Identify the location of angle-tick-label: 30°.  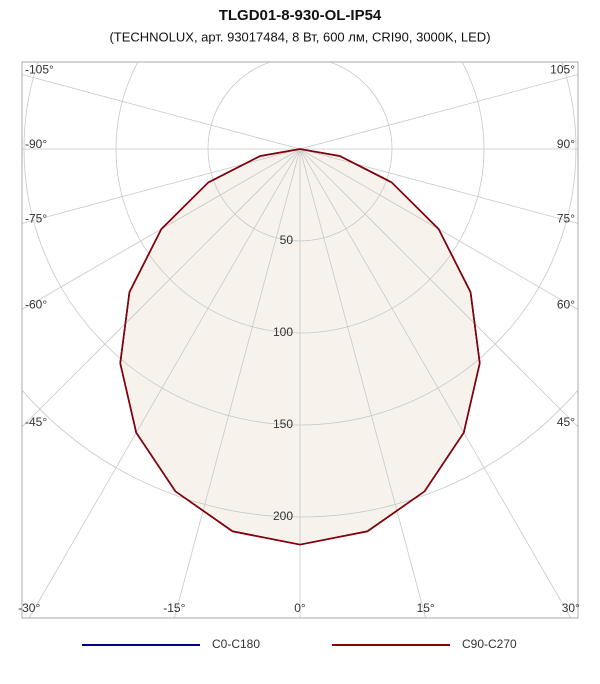
(571, 608).